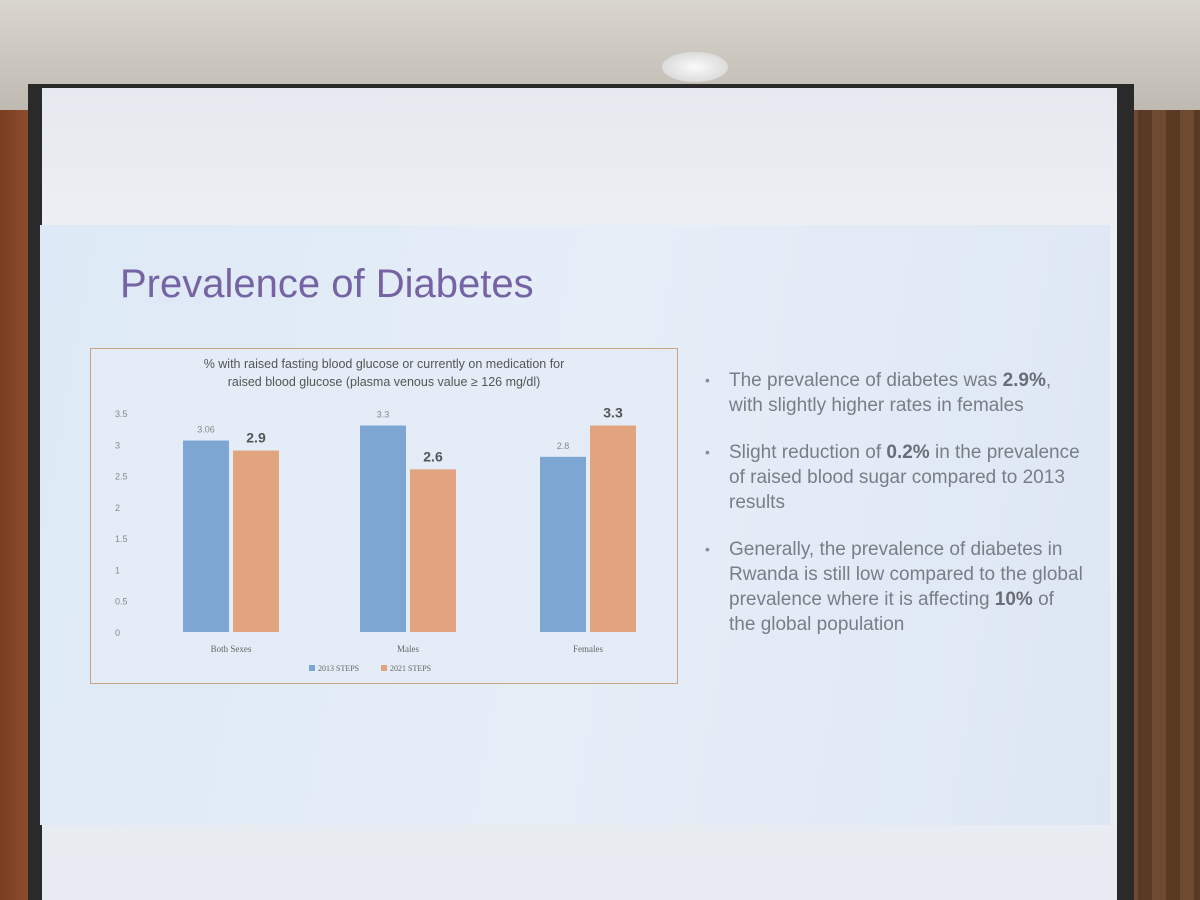  What do you see at coordinates (891, 612) in the screenshot?
I see `bullet-text: of the global population` at bounding box center [891, 612].